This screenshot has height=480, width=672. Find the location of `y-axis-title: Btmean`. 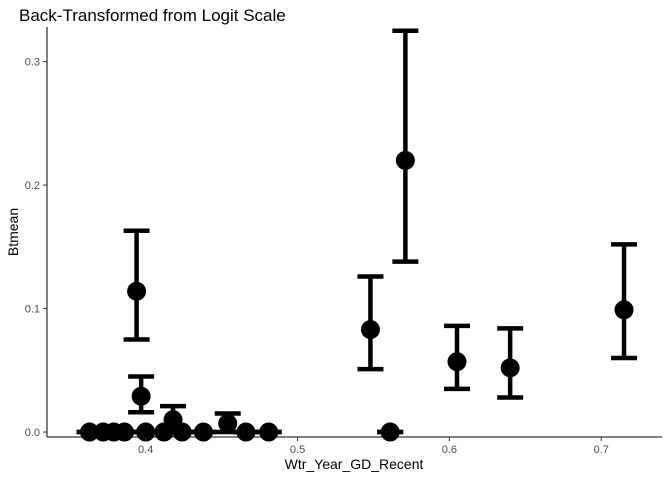

y-axis-title: Btmean is located at coordinates (13, 232).